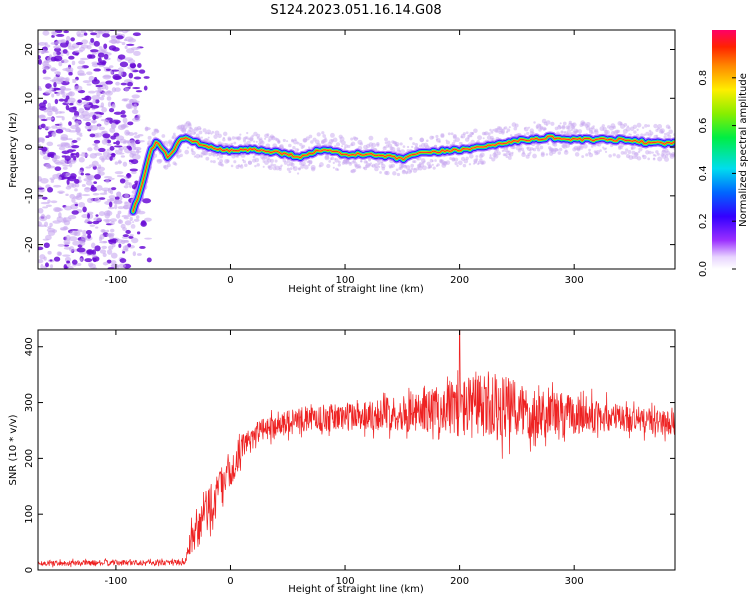 The image size is (750, 600). I want to click on colorbar-tick-label: 0.4, so click(703, 173).